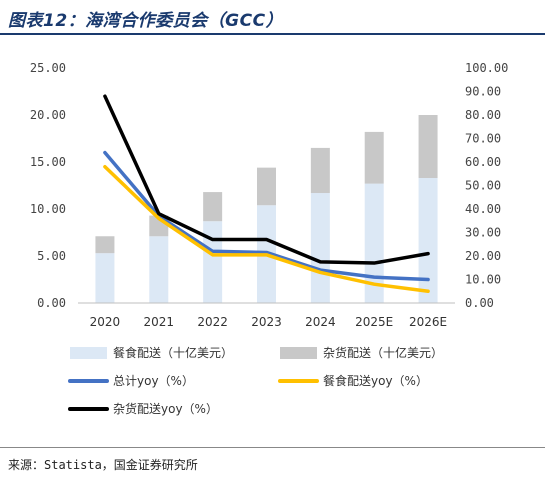  What do you see at coordinates (483, 256) in the screenshot?
I see `right-axis-tick-label: 20.00` at bounding box center [483, 256].